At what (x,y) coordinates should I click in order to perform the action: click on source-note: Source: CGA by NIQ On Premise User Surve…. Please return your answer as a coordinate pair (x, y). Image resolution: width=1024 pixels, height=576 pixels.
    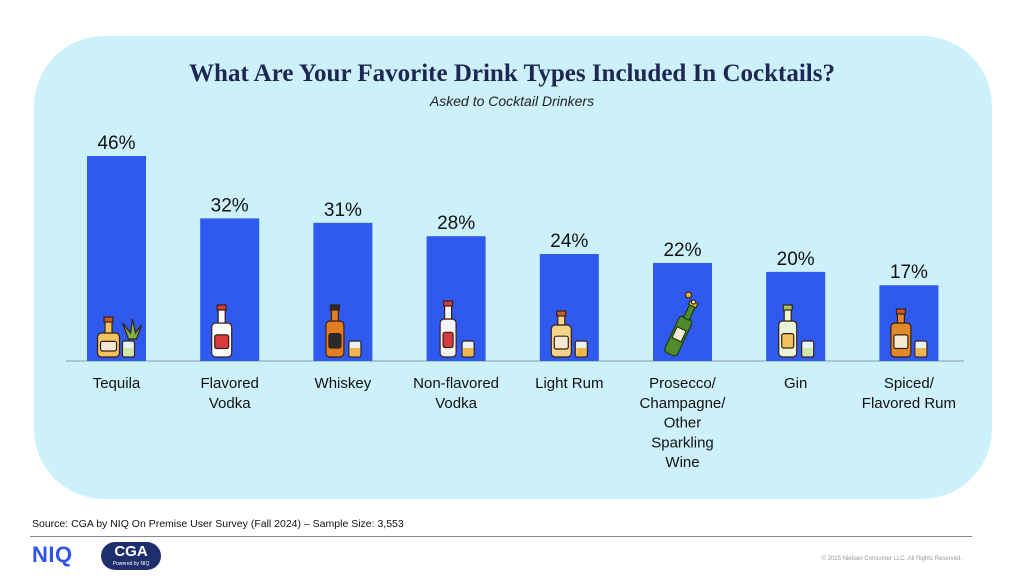
    Looking at the image, I should click on (218, 524).